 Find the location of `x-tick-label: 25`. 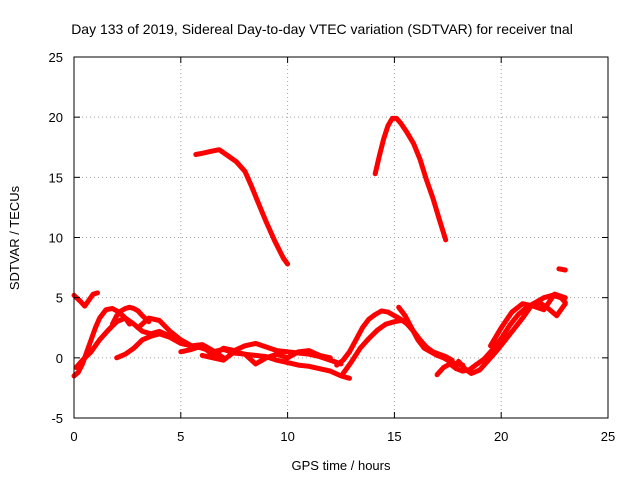

x-tick-label: 25 is located at coordinates (608, 436).